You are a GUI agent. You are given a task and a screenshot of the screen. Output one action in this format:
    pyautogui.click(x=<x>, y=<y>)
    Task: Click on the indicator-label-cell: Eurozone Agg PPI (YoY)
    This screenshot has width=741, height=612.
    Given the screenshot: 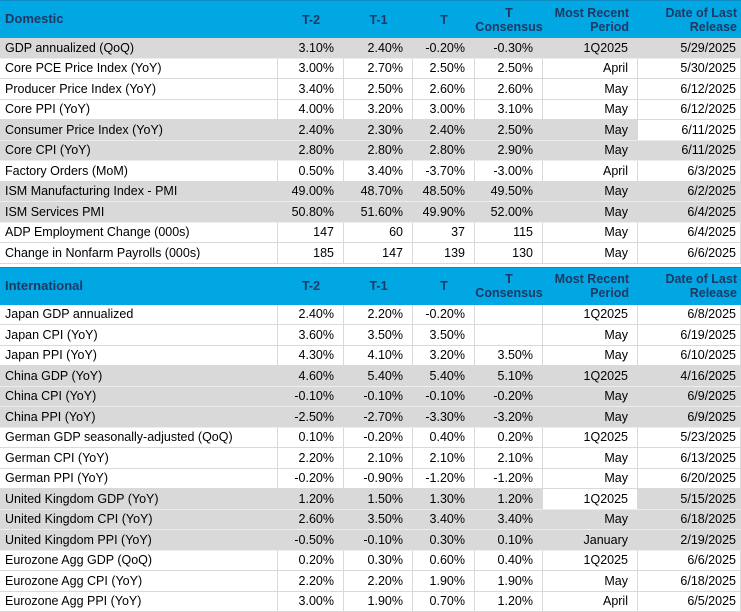 What is the action you would take?
    pyautogui.click(x=139, y=601)
    